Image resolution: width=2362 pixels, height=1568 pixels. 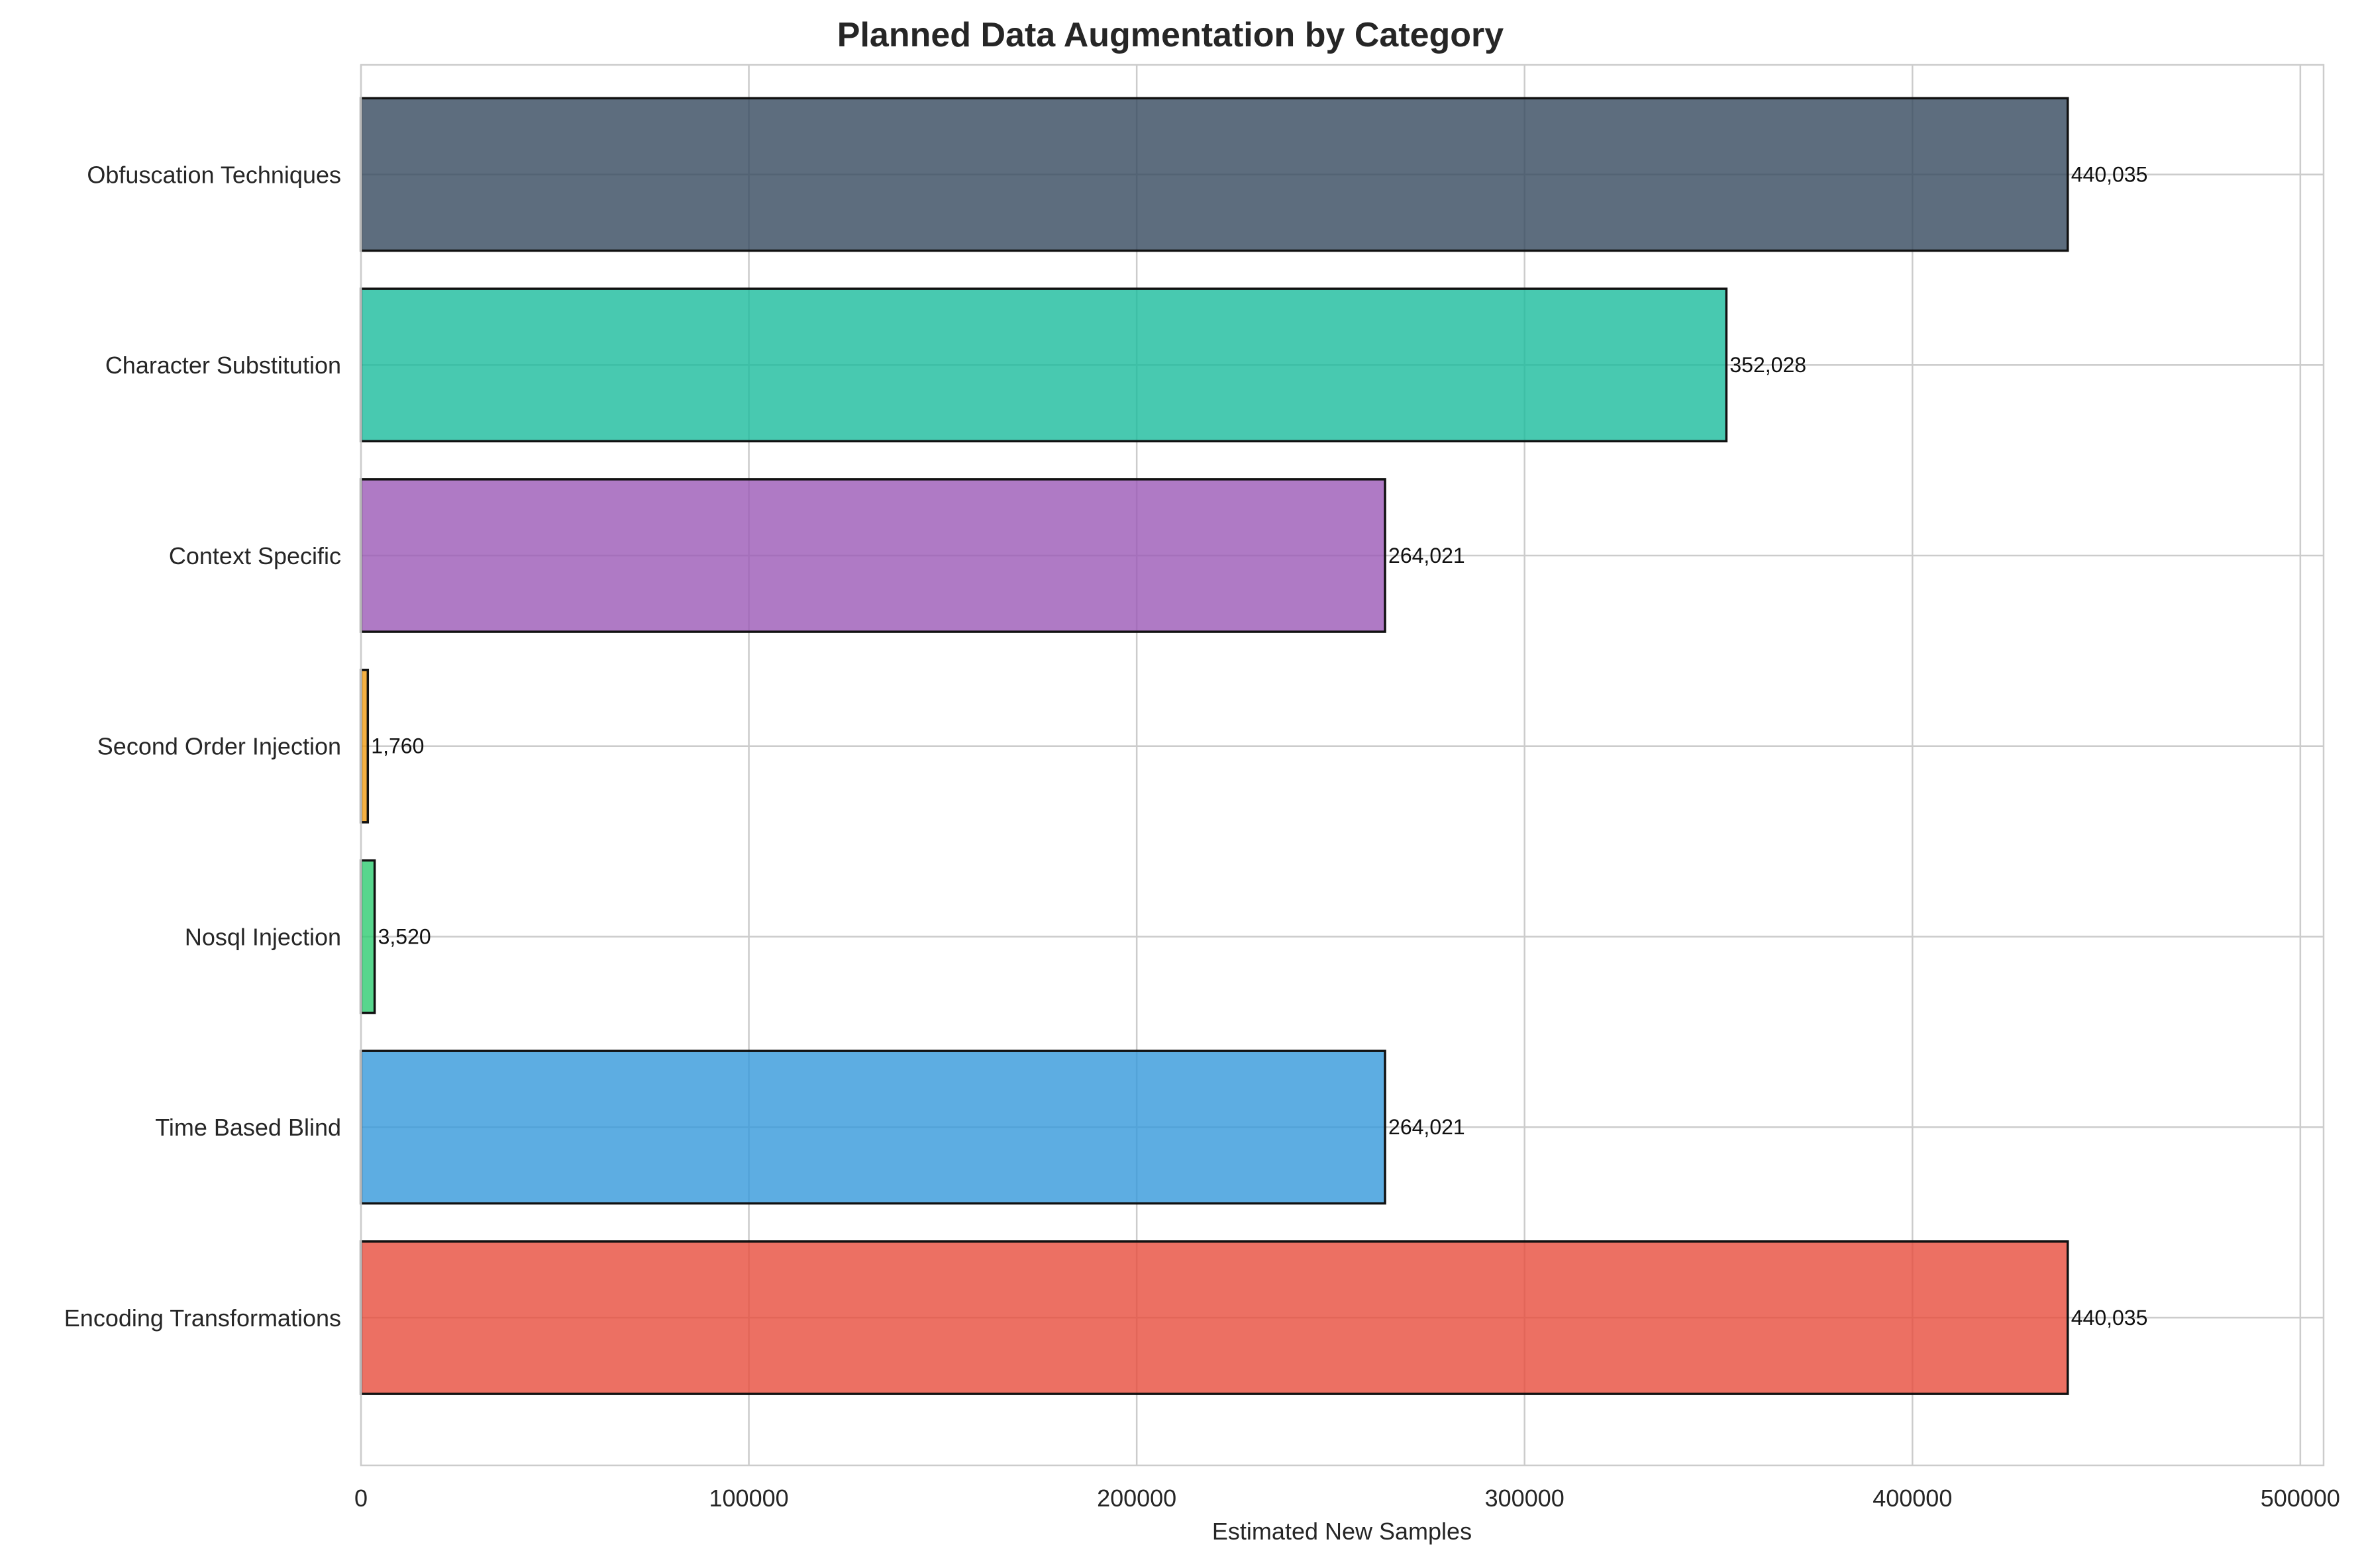 What do you see at coordinates (223, 365) in the screenshot?
I see `y-tick-label: Character Substitution` at bounding box center [223, 365].